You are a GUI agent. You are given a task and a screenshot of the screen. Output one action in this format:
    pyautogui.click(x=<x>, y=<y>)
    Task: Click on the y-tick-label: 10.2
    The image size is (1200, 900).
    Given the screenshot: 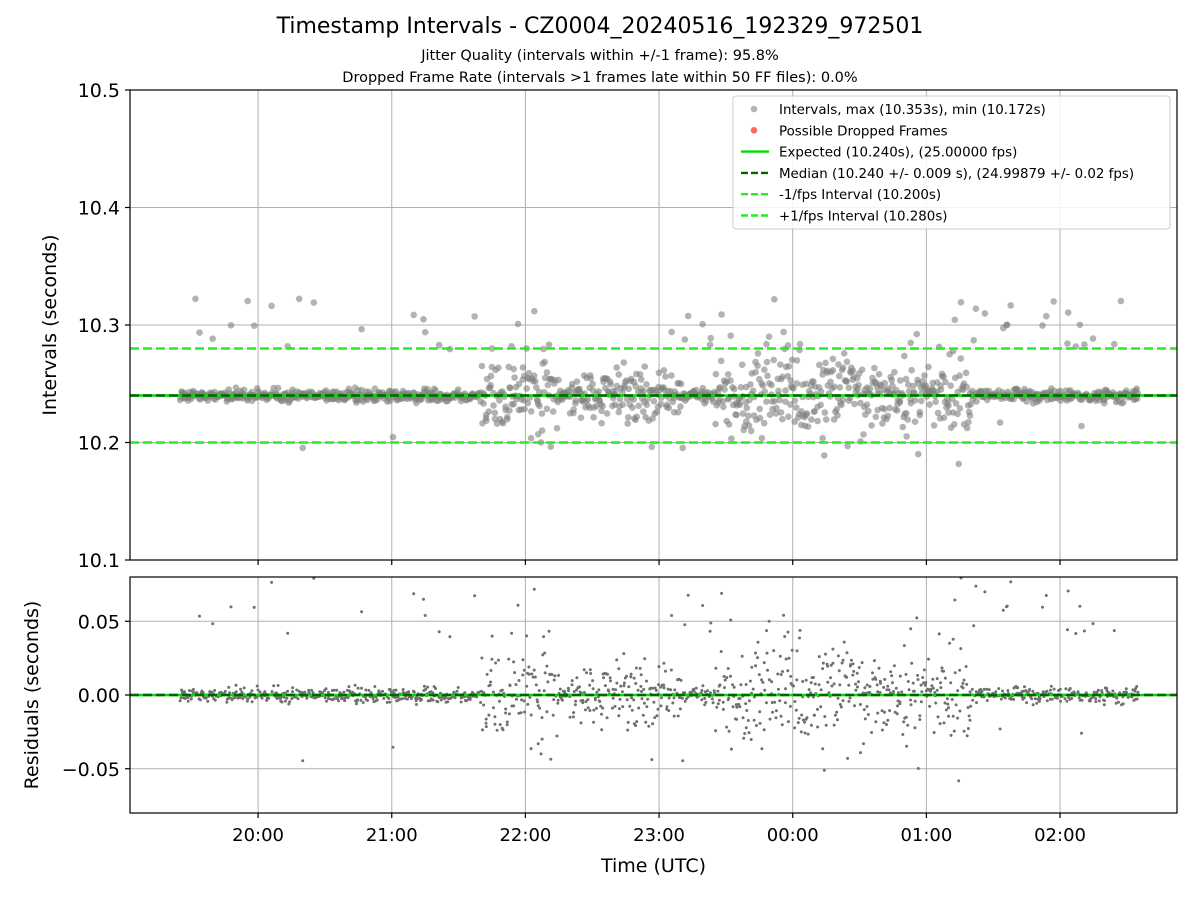 What is the action you would take?
    pyautogui.click(x=99, y=444)
    